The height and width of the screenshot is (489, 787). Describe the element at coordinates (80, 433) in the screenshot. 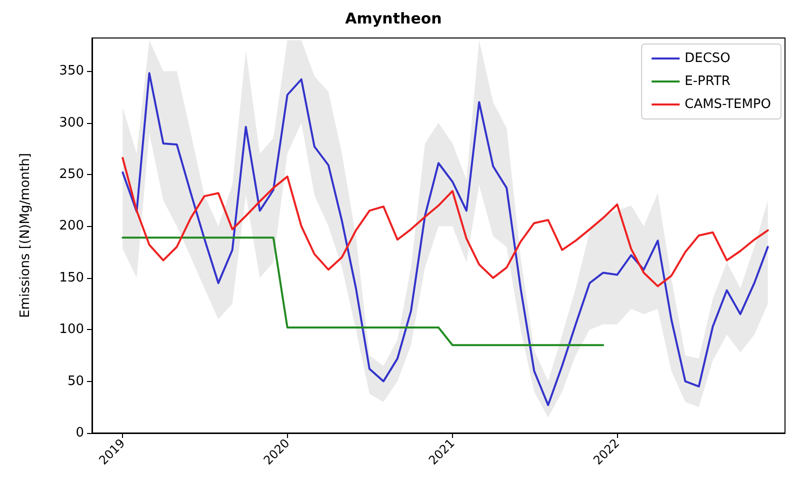

I see `y-tick-label: 0` at that location.